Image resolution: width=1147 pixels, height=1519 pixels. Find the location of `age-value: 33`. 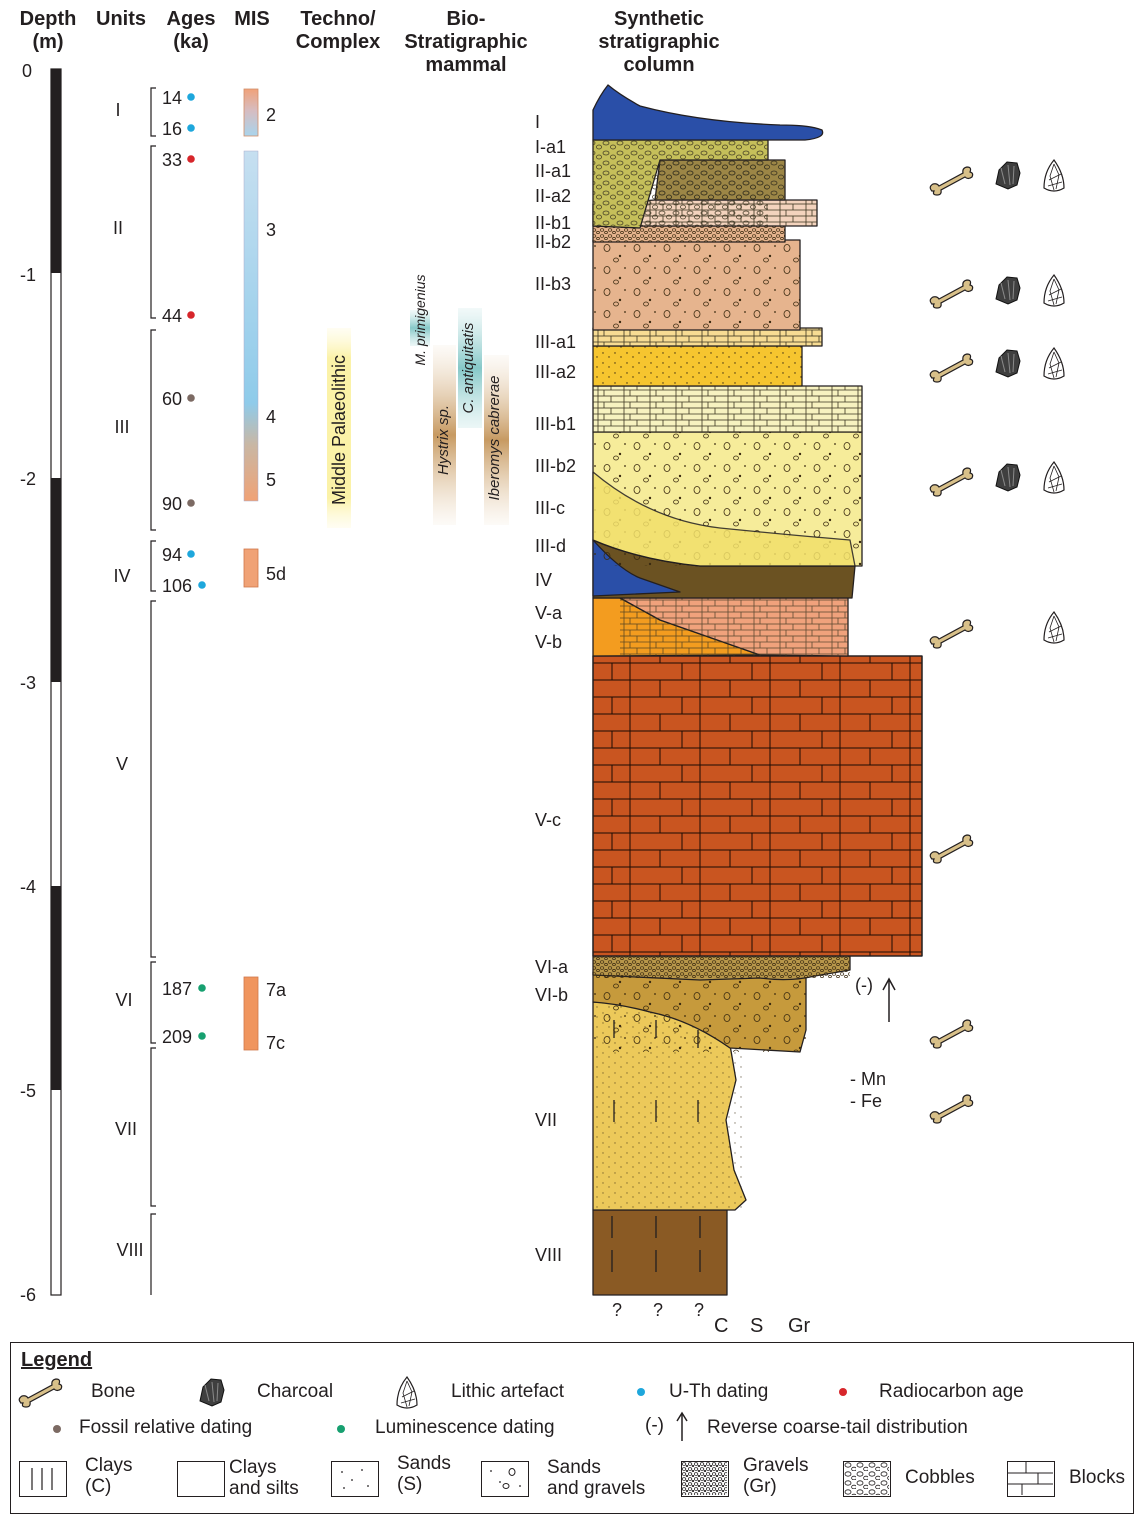

age-value: 33 is located at coordinates (172, 160).